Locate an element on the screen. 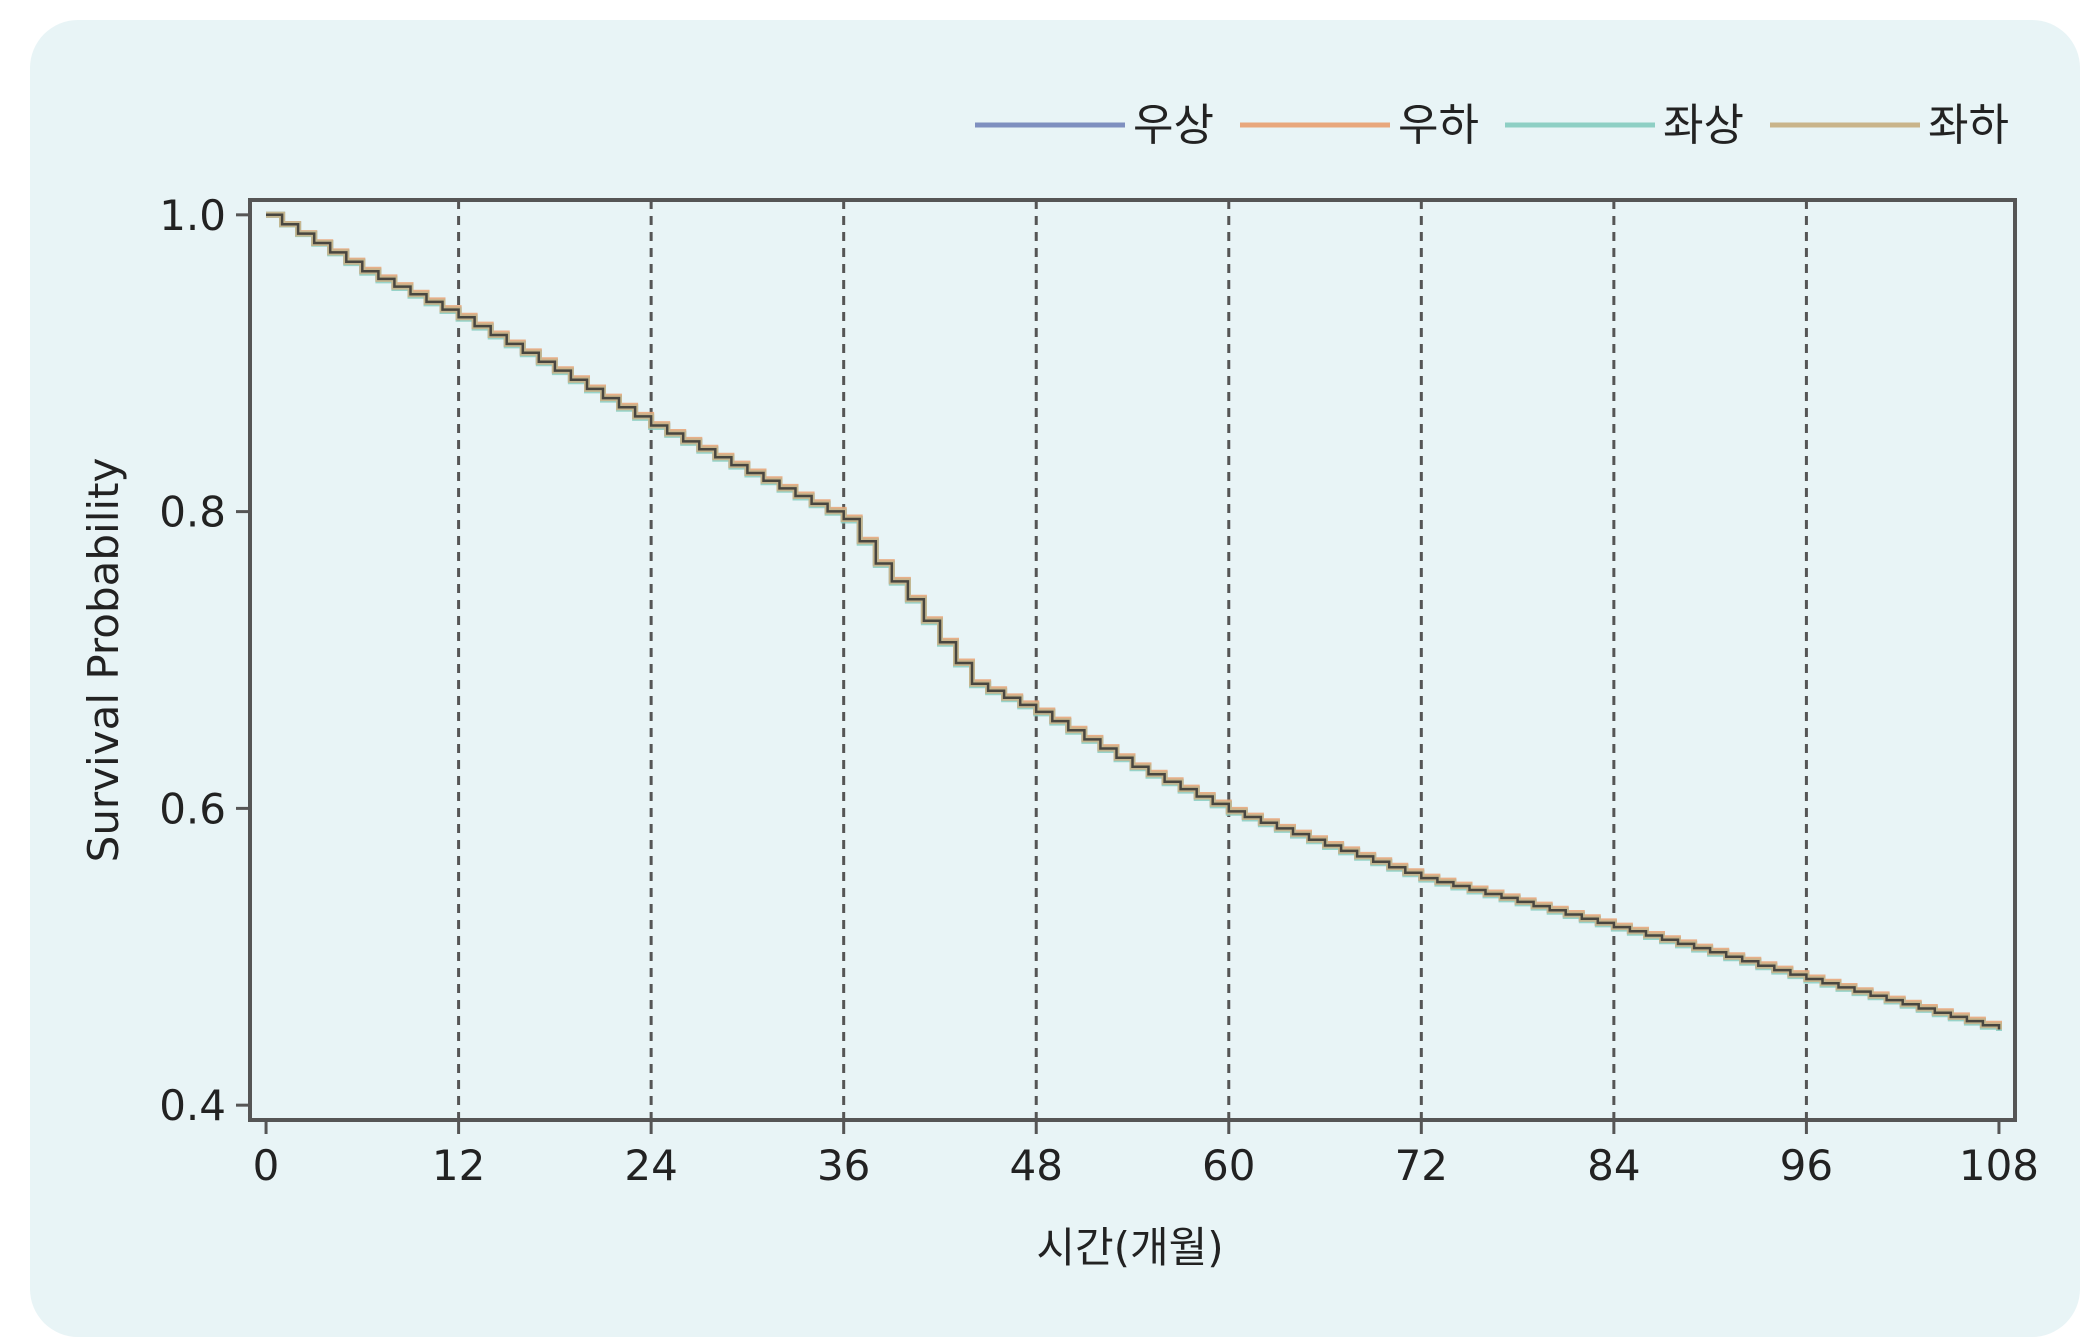 The image size is (2080, 1337). x-tick-label: 48 is located at coordinates (1036, 1165).